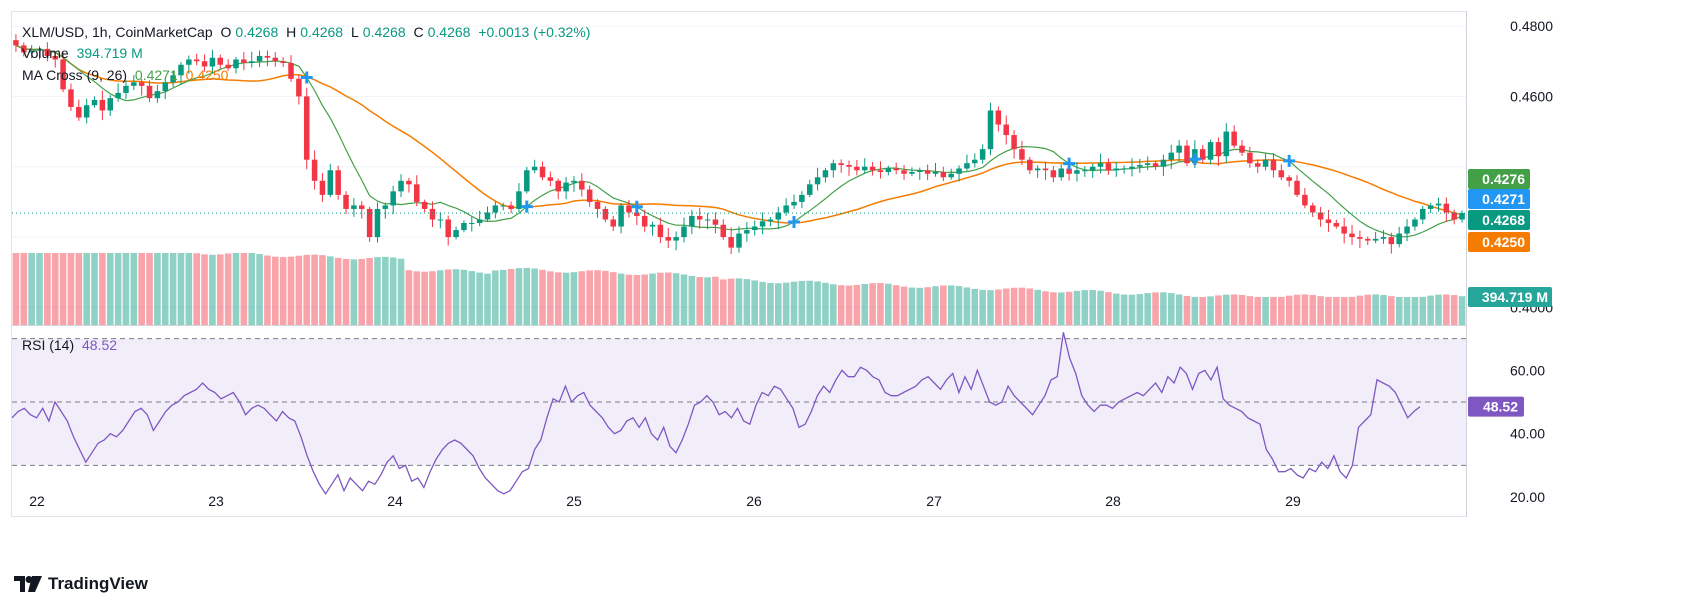 The width and height of the screenshot is (1697, 607). Describe the element at coordinates (127, 75) in the screenshot. I see `ma-cross-legend: MA Cross (9, 26) 0.4271 0.4250` at that location.